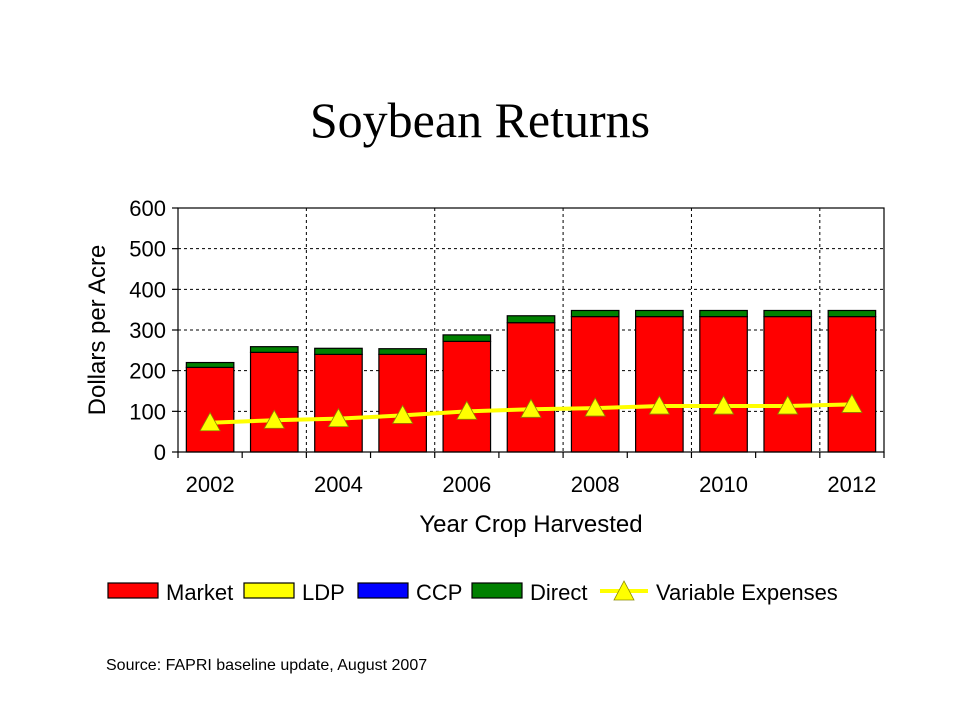  Describe the element at coordinates (595, 484) in the screenshot. I see `x-tick-label: 2008` at that location.